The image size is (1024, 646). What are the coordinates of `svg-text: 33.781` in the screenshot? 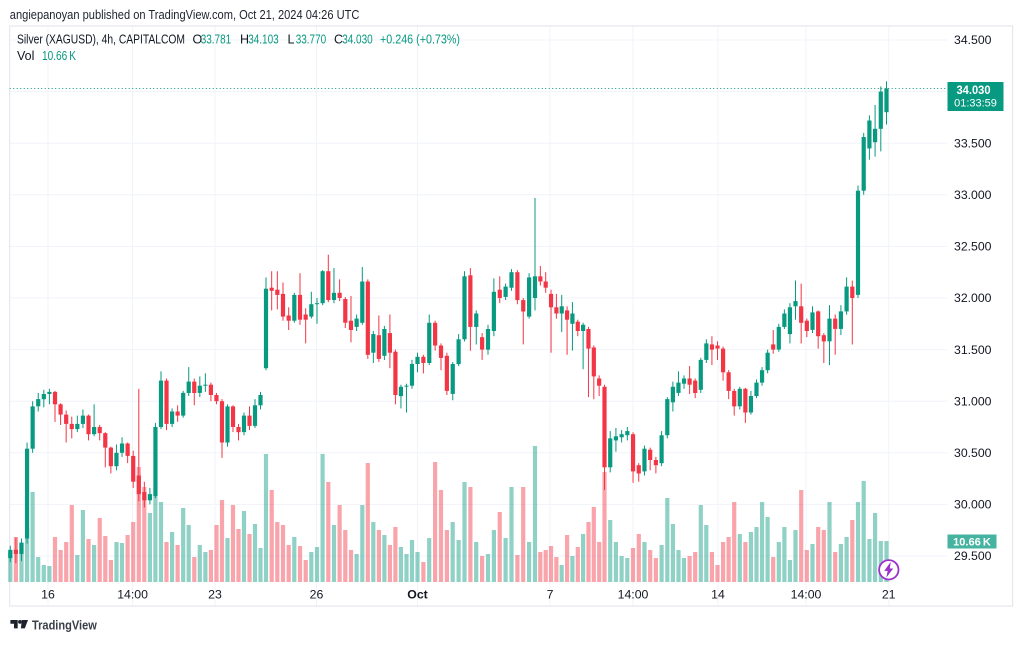 It's located at (216, 40).